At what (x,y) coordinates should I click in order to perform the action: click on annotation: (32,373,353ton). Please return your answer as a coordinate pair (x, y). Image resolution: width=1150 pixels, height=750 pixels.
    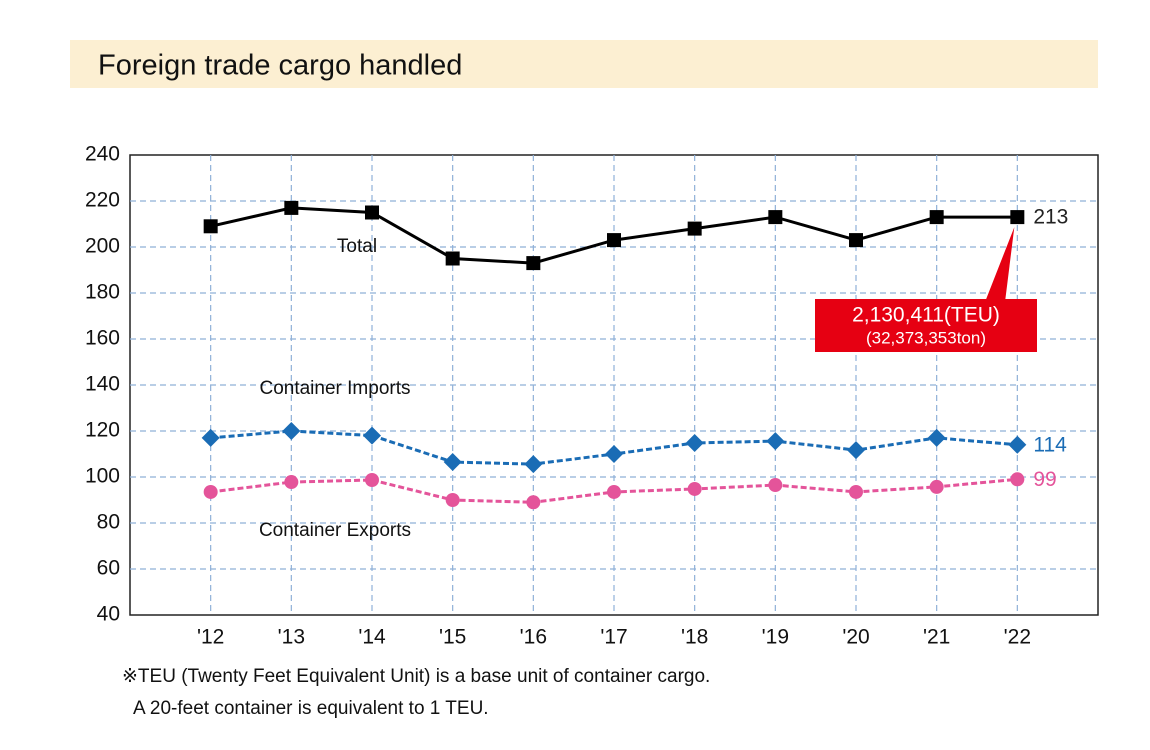
    Looking at the image, I should click on (926, 337).